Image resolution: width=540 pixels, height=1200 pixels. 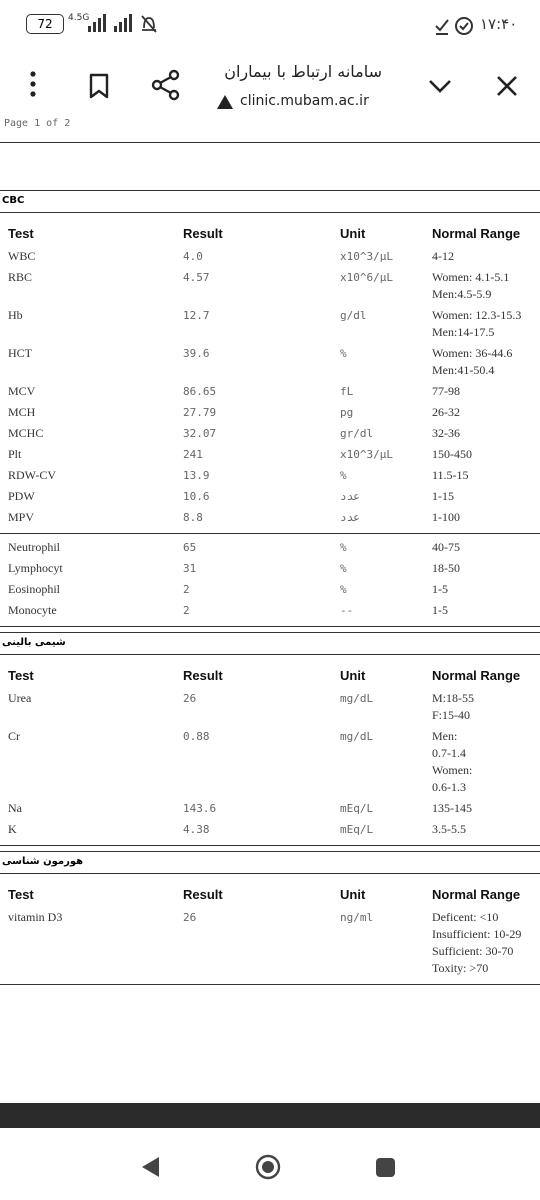 I want to click on result: 13.9, so click(x=196, y=475).